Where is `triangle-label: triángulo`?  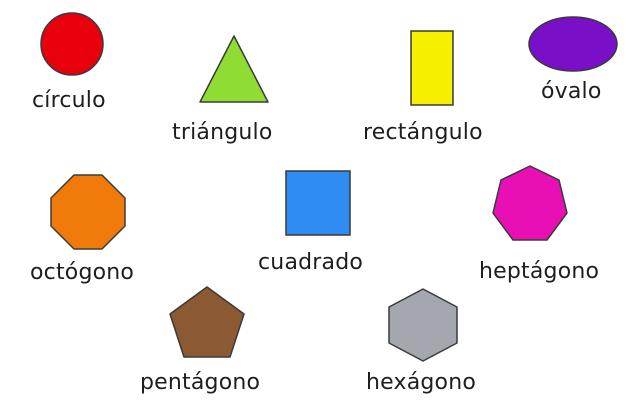
triangle-label: triángulo is located at coordinates (222, 132).